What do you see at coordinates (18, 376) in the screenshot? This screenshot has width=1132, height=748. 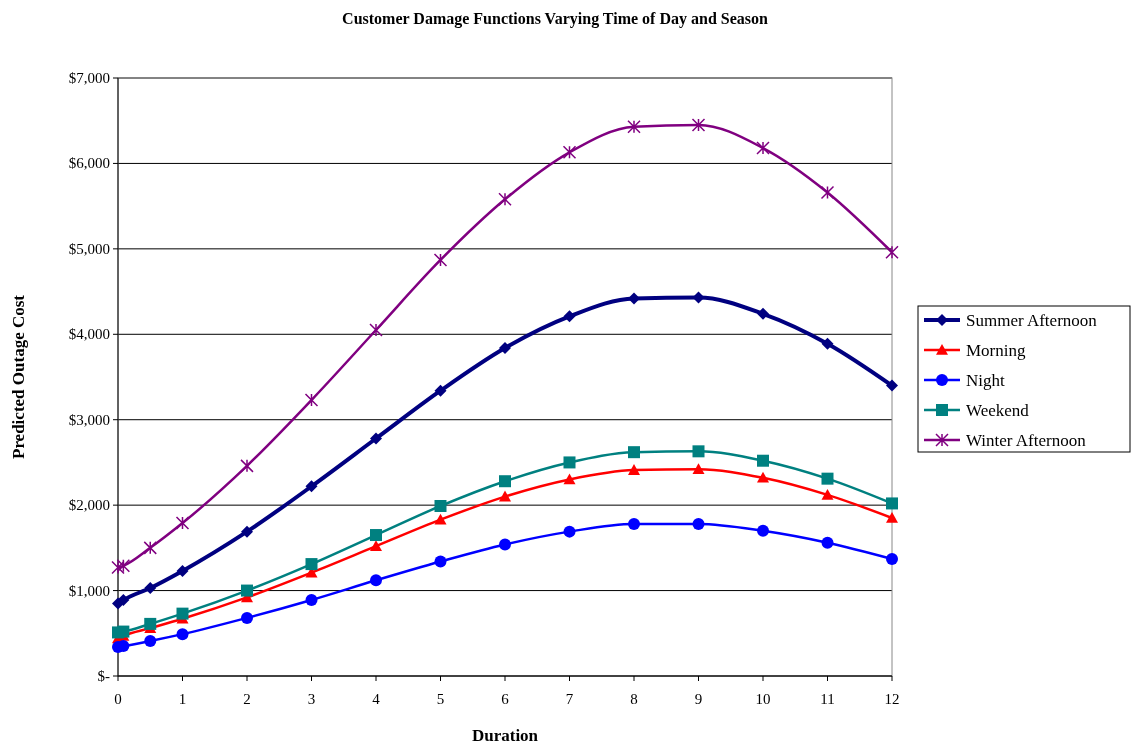 I see `y-axis-title: Predicted Outage Cost` at bounding box center [18, 376].